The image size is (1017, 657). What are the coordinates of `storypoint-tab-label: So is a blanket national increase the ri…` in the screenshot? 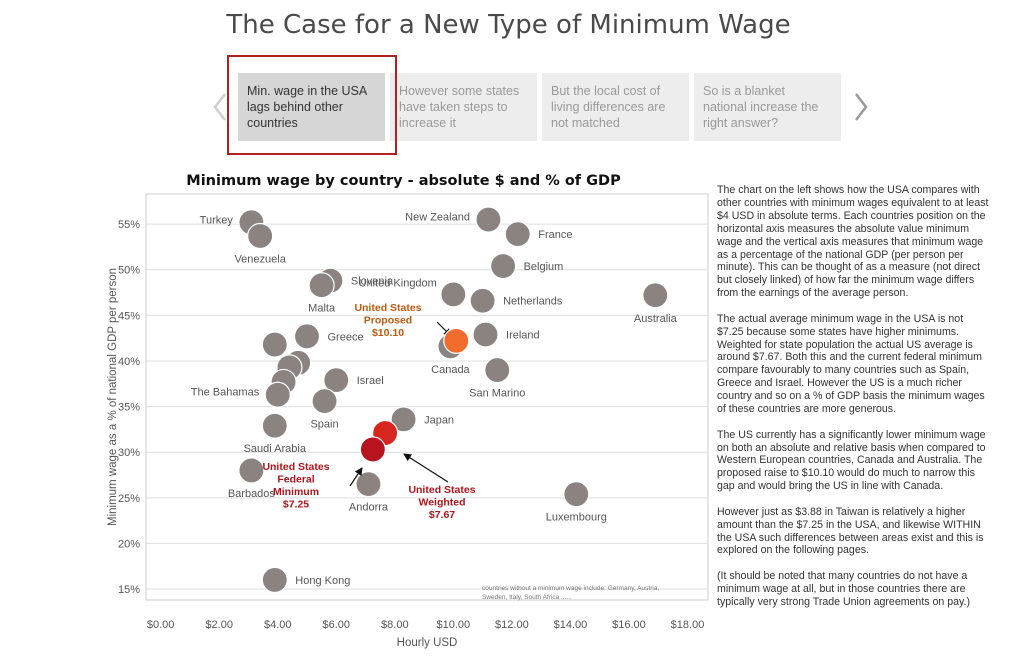 It's located at (761, 107).